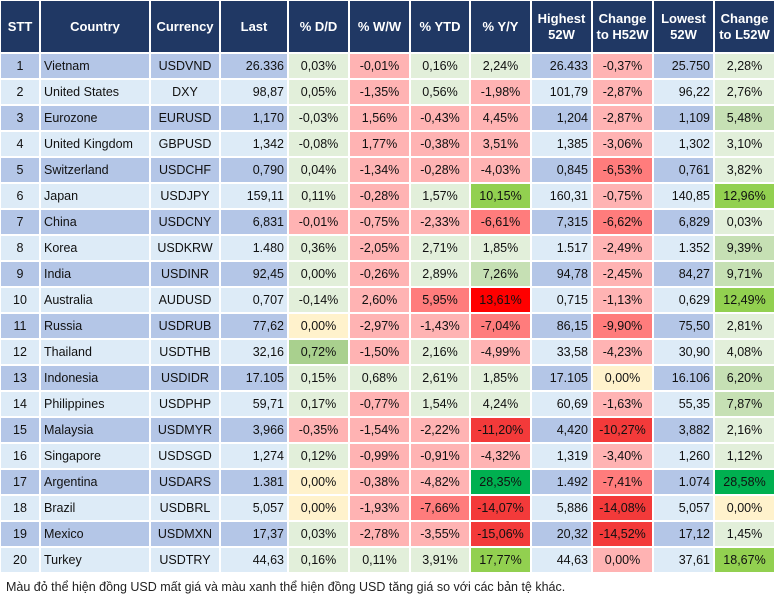 This screenshot has width=777, height=602. I want to click on header-w-w: % W/W, so click(379, 26).